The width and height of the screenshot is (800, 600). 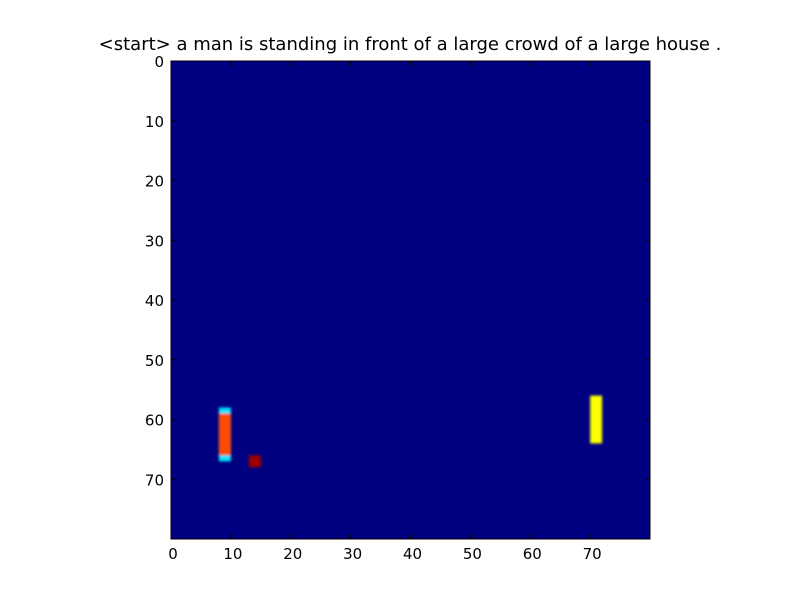 What do you see at coordinates (254, 461) in the screenshot?
I see `heatmap-cell-small-spot` at bounding box center [254, 461].